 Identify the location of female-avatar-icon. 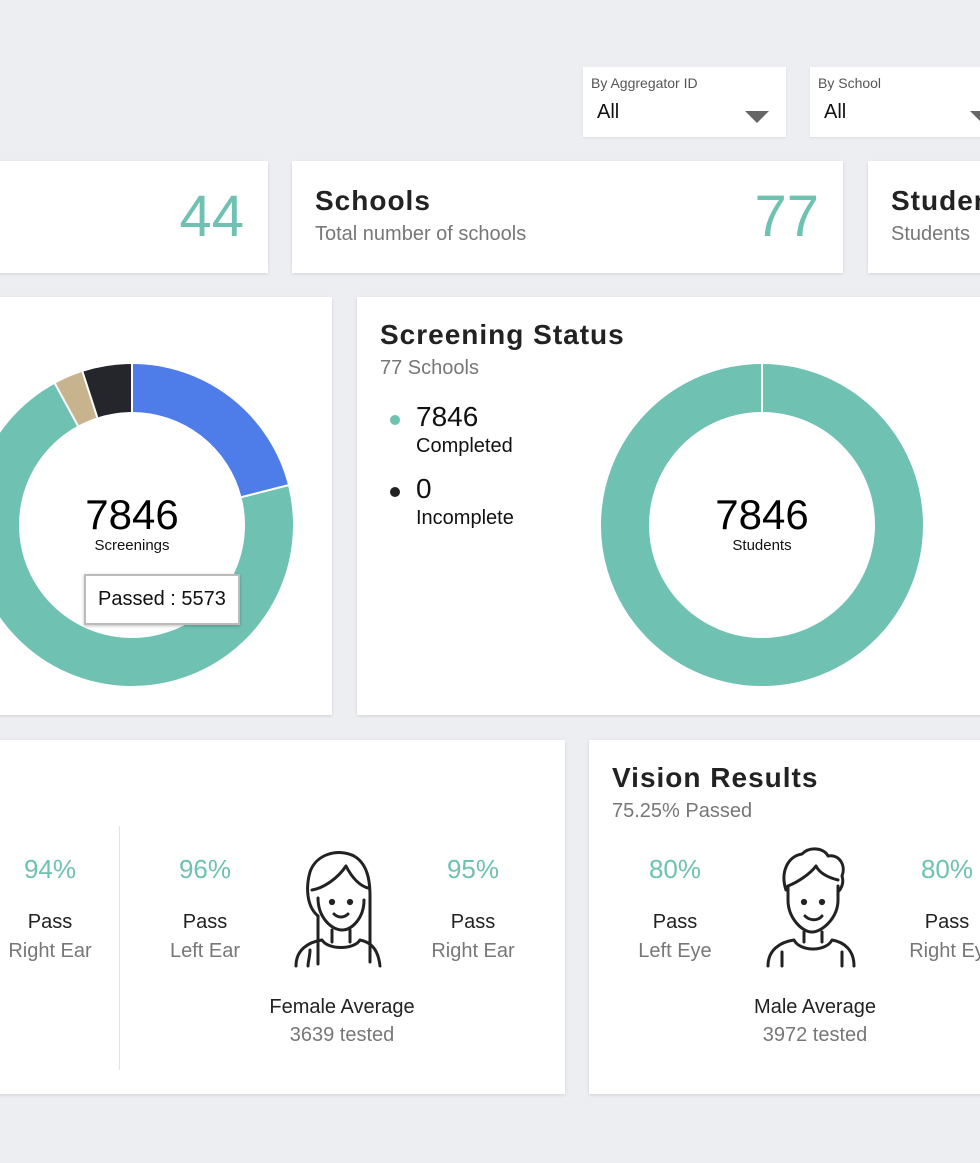
(338, 909).